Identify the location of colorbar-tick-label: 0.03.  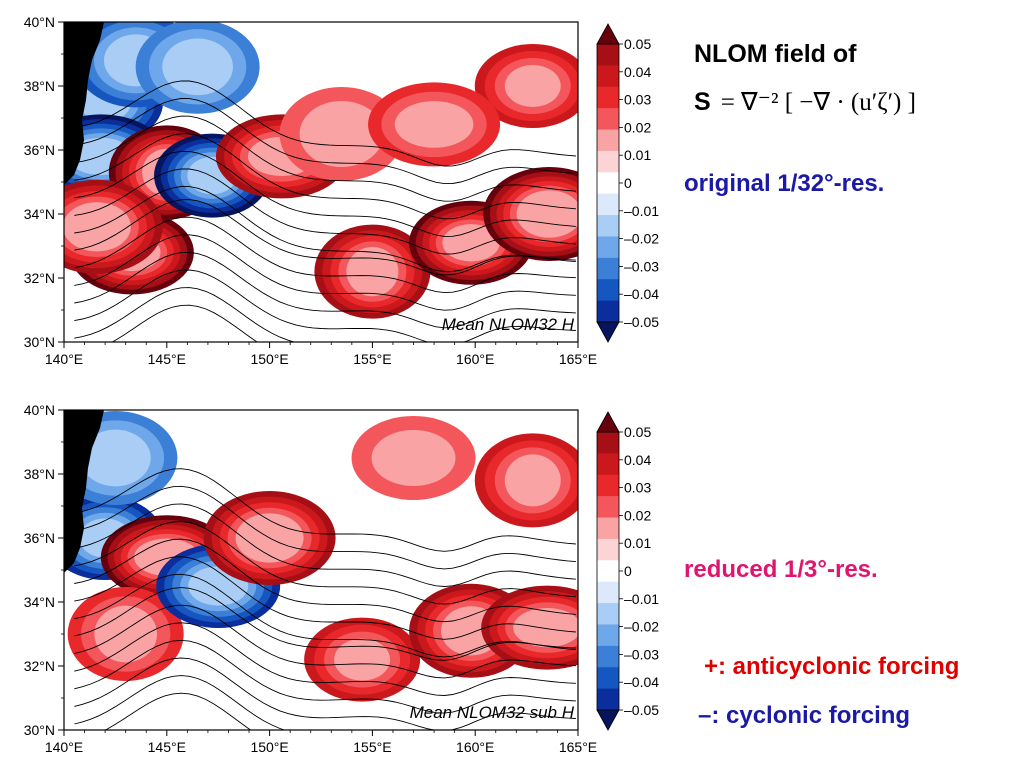
(637, 100).